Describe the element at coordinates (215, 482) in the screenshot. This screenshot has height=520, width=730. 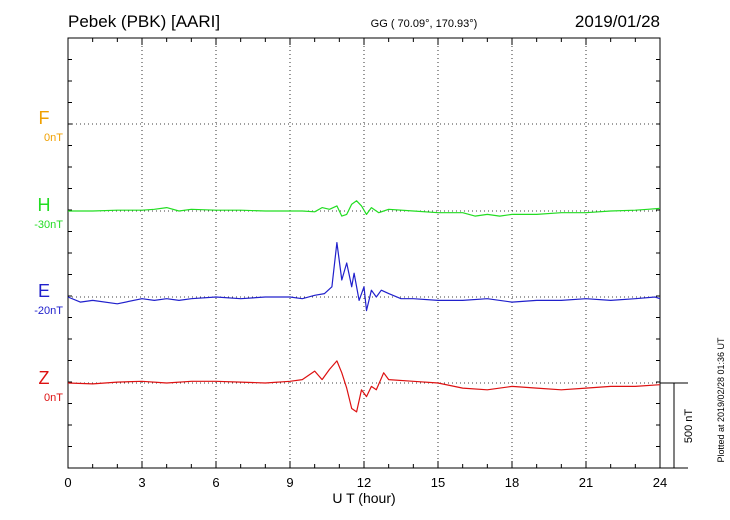
I see `x-tick-label: 6` at that location.